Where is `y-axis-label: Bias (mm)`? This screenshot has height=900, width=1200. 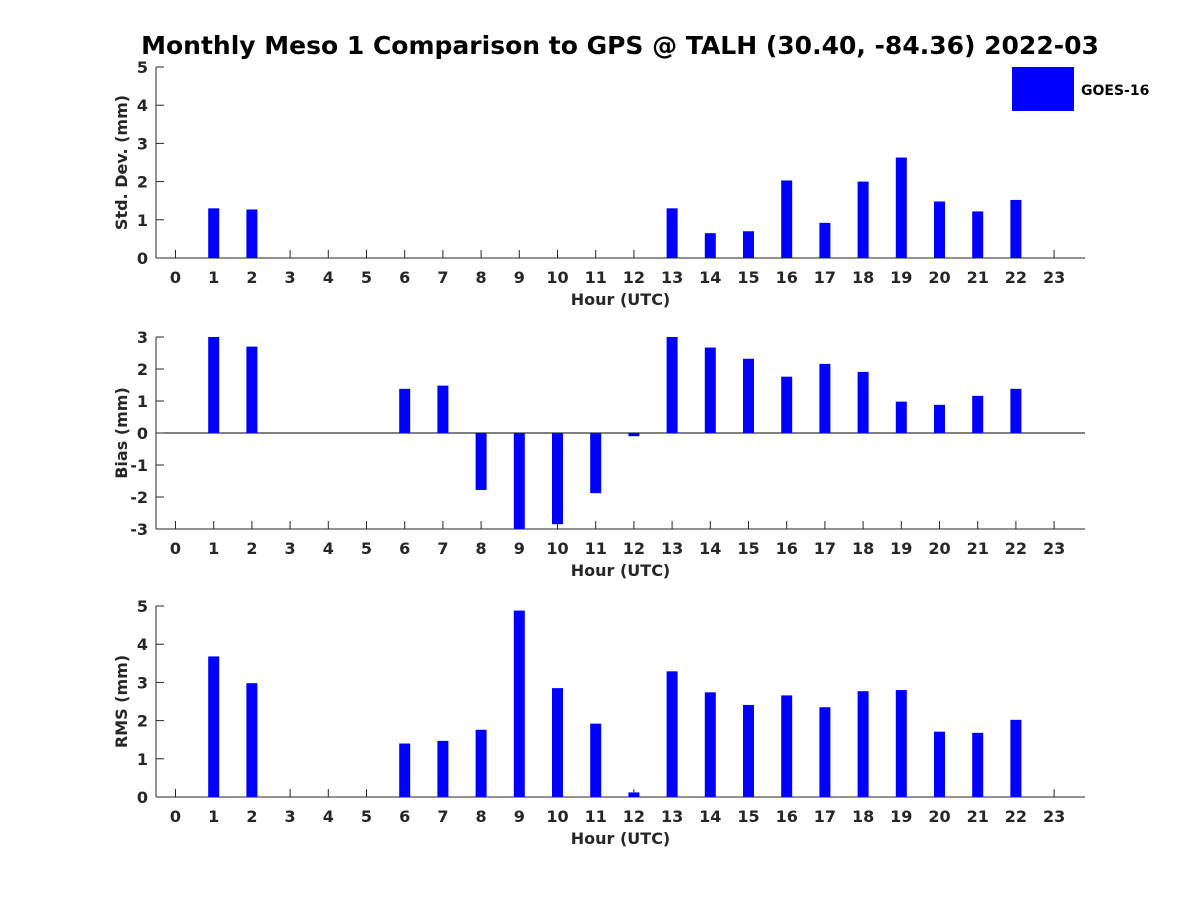 y-axis-label: Bias (mm) is located at coordinates (121, 433).